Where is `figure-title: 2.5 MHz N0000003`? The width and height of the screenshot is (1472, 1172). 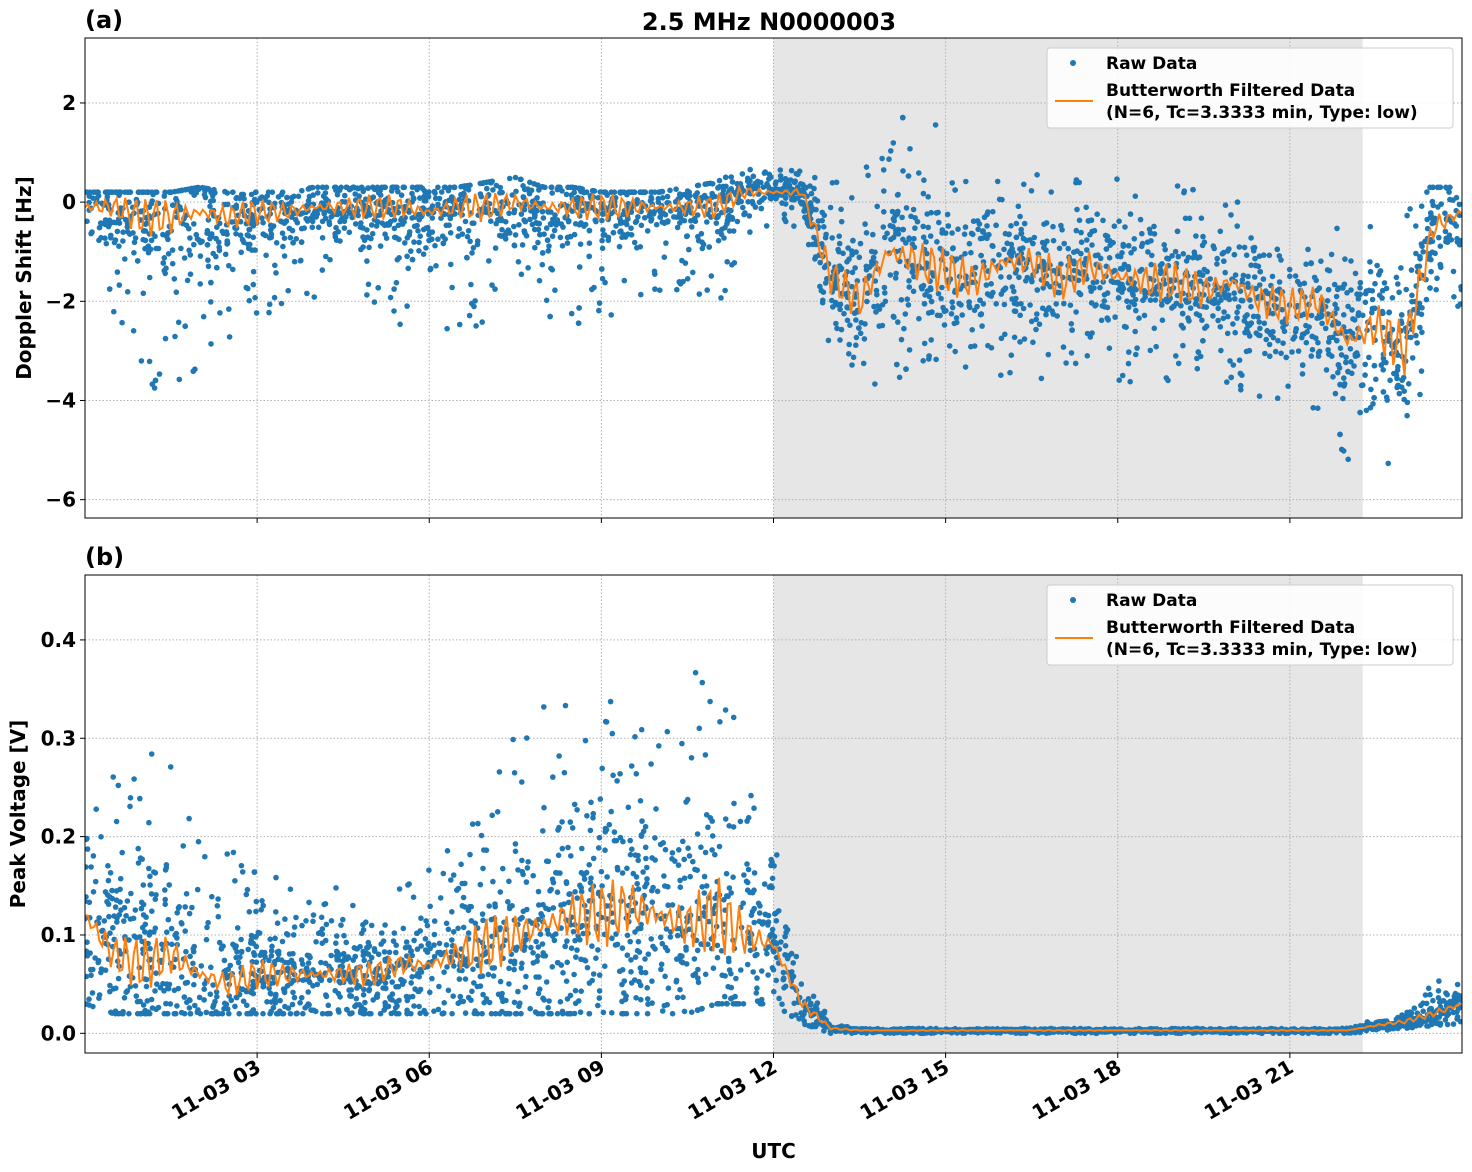
figure-title: 2.5 MHz N0000003 is located at coordinates (769, 22).